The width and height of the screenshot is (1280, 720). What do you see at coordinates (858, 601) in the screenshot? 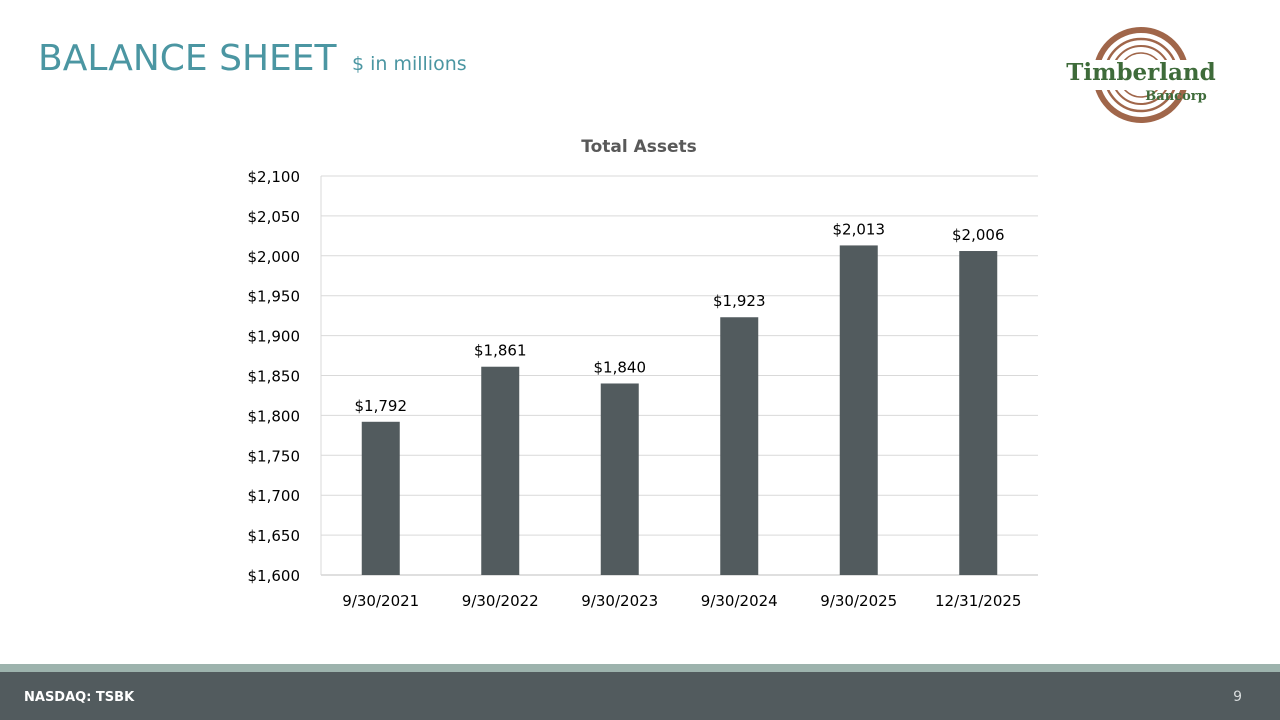
I see `x-tick-label: 9/30/2025` at bounding box center [858, 601].